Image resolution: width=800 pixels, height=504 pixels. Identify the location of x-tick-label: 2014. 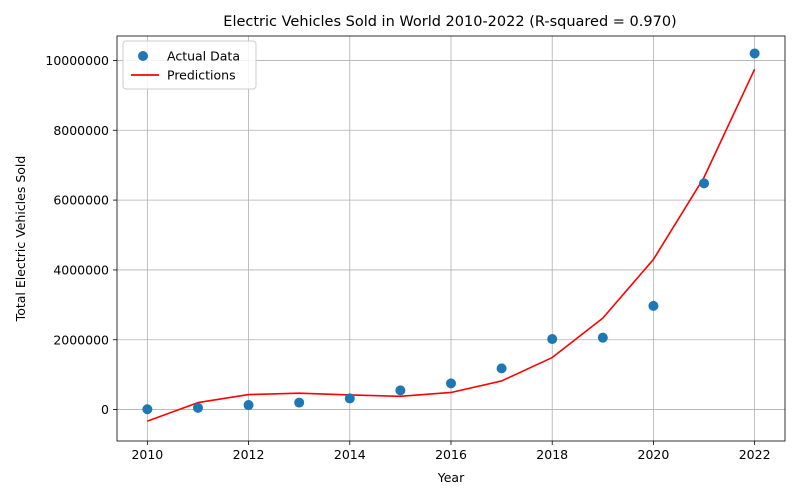
(350, 454).